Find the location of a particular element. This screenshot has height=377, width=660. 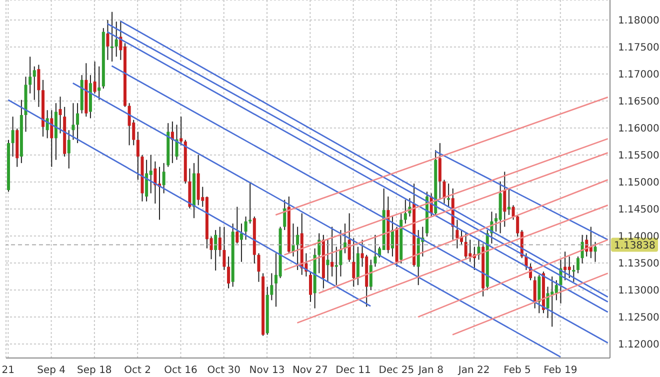

y-tick-label: 1.16500 is located at coordinates (639, 102).